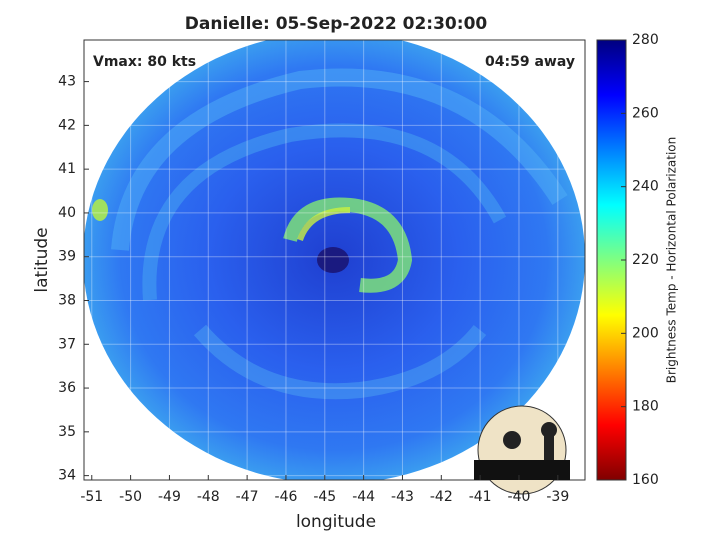 The width and height of the screenshot is (720, 544). What do you see at coordinates (67, 169) in the screenshot?
I see `y-tick-label: 41` at bounding box center [67, 169].